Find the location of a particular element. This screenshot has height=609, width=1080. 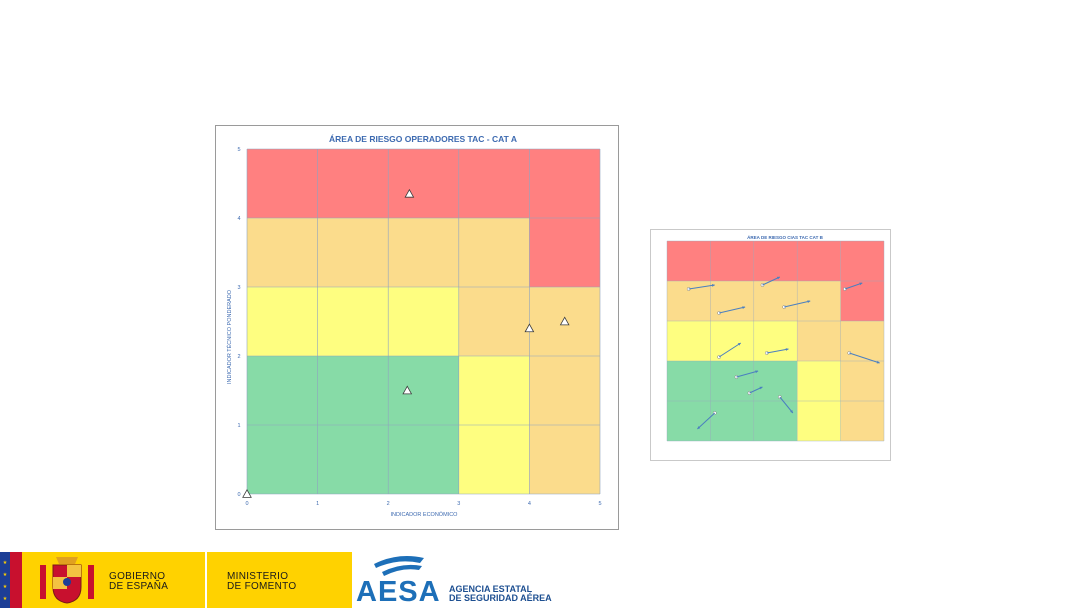

banner-divider is located at coordinates (206, 580).